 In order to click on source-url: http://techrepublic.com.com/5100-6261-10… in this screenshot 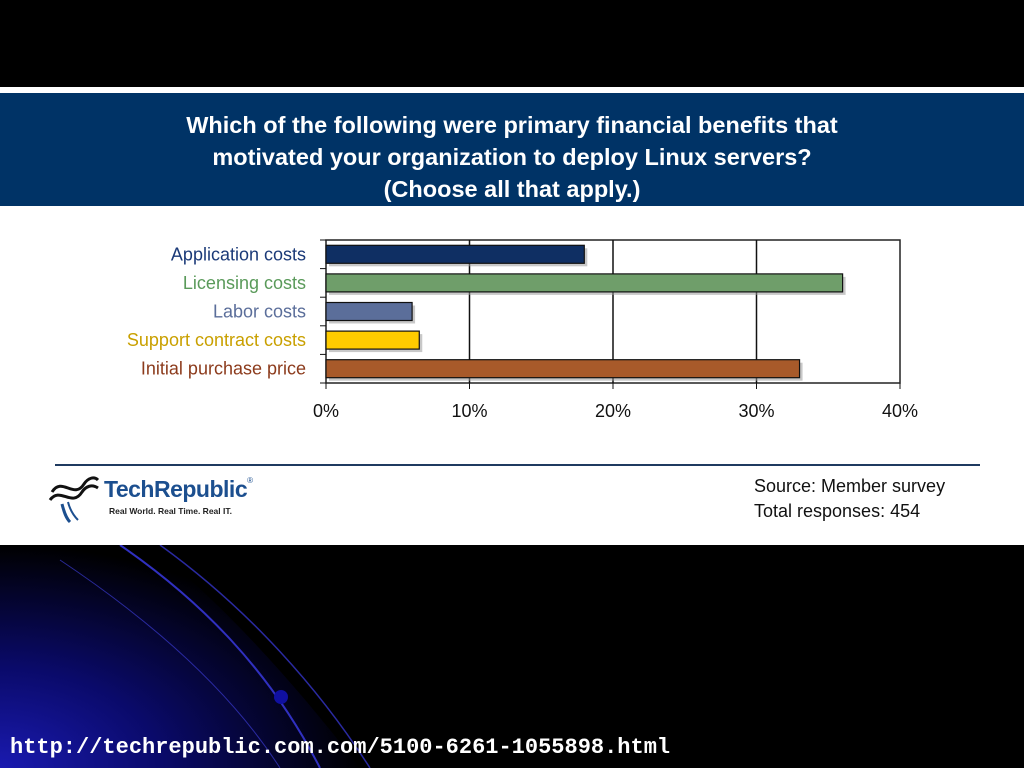, I will do `click(340, 747)`.